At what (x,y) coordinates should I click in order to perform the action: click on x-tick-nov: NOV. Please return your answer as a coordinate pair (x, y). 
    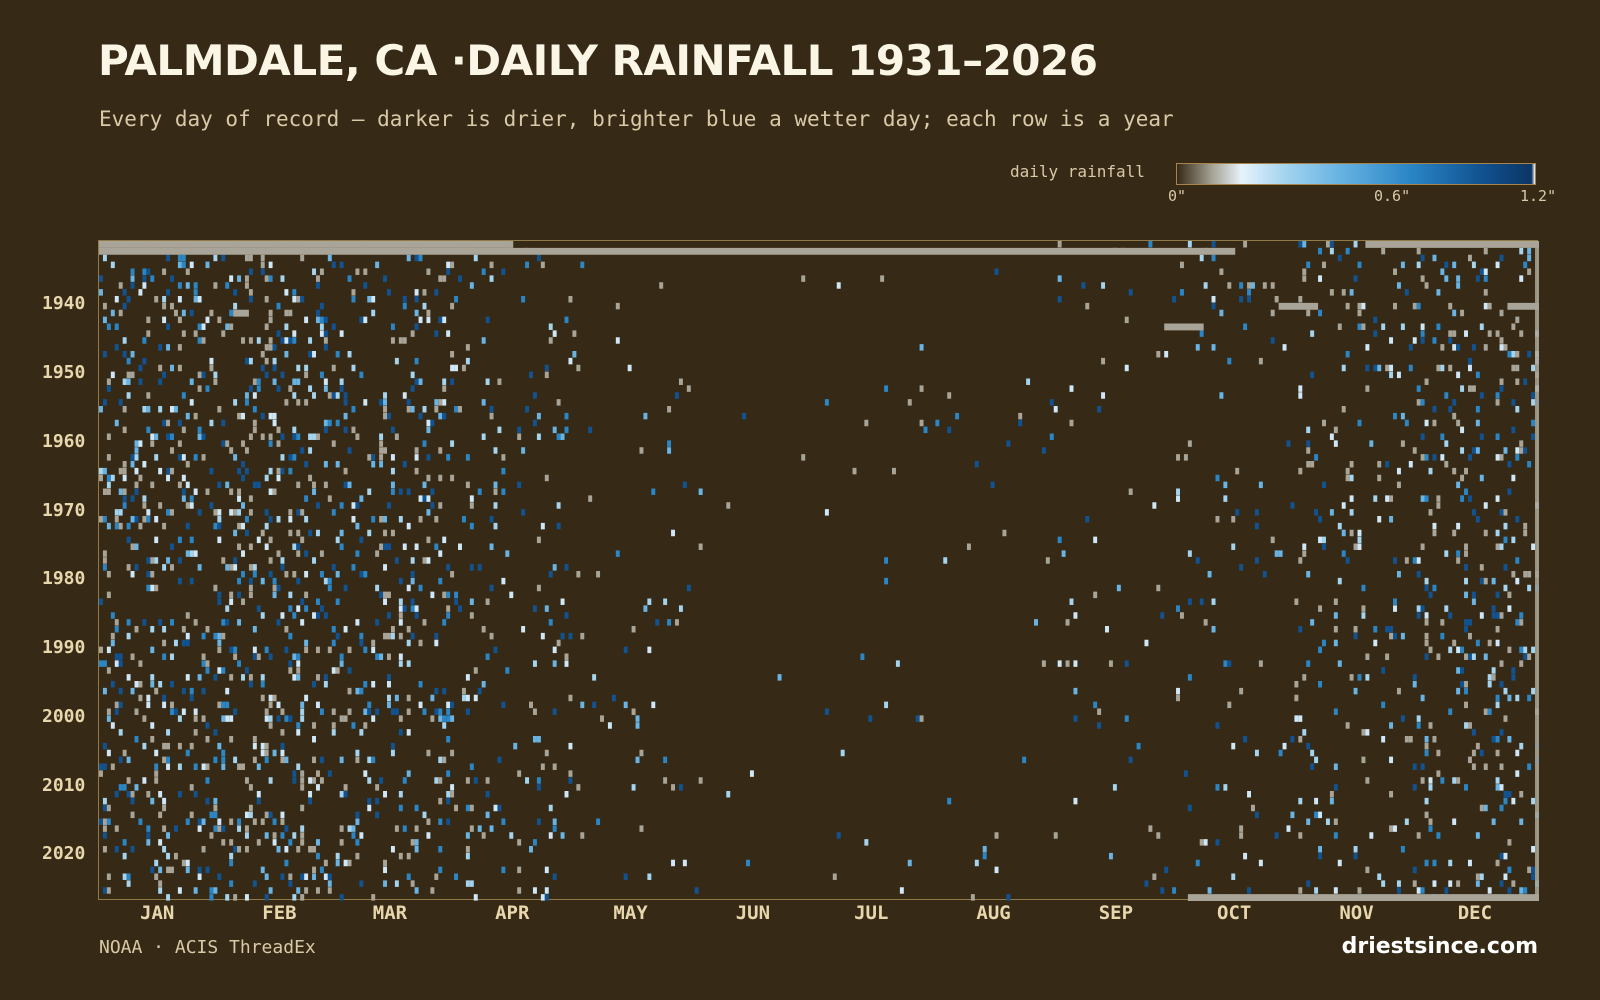
    Looking at the image, I should click on (1356, 913).